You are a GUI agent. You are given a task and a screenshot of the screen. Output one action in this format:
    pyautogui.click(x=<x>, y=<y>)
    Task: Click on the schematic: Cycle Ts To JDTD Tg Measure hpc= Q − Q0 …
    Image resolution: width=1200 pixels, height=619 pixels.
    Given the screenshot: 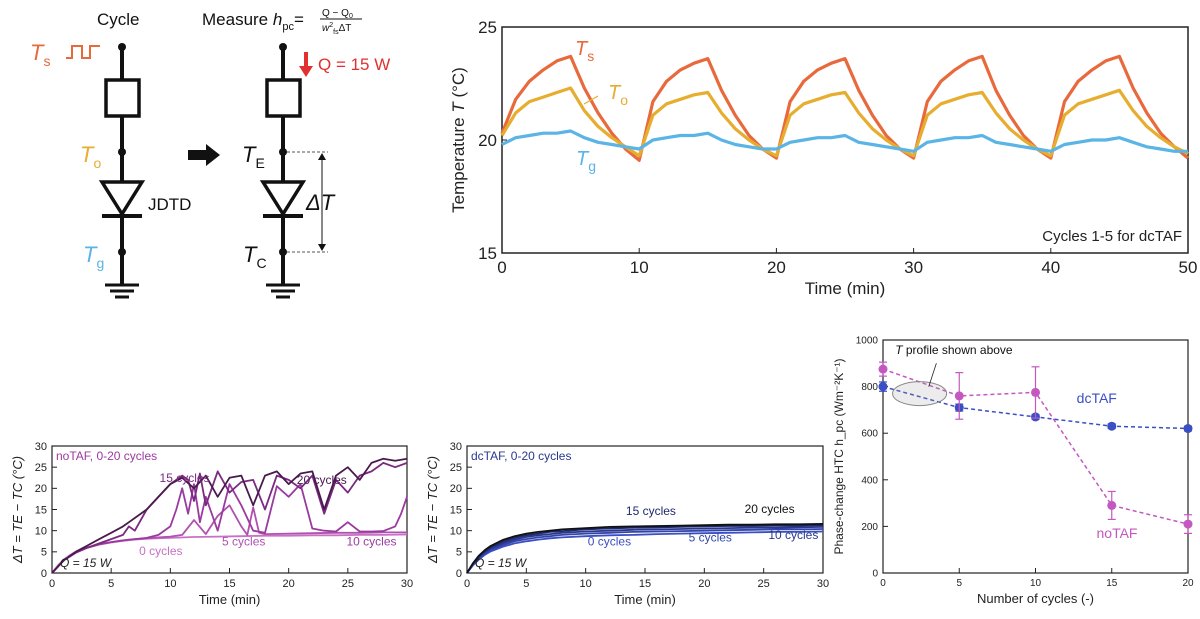 What is the action you would take?
    pyautogui.click(x=210, y=153)
    